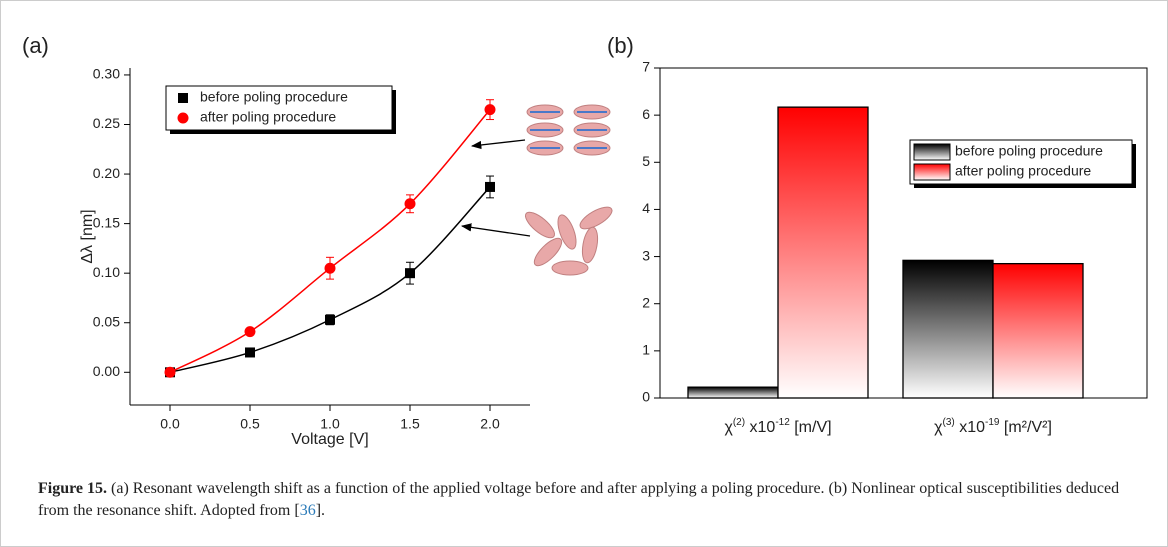 The height and width of the screenshot is (547, 1168). I want to click on y-tick-label: 6, so click(646, 114).